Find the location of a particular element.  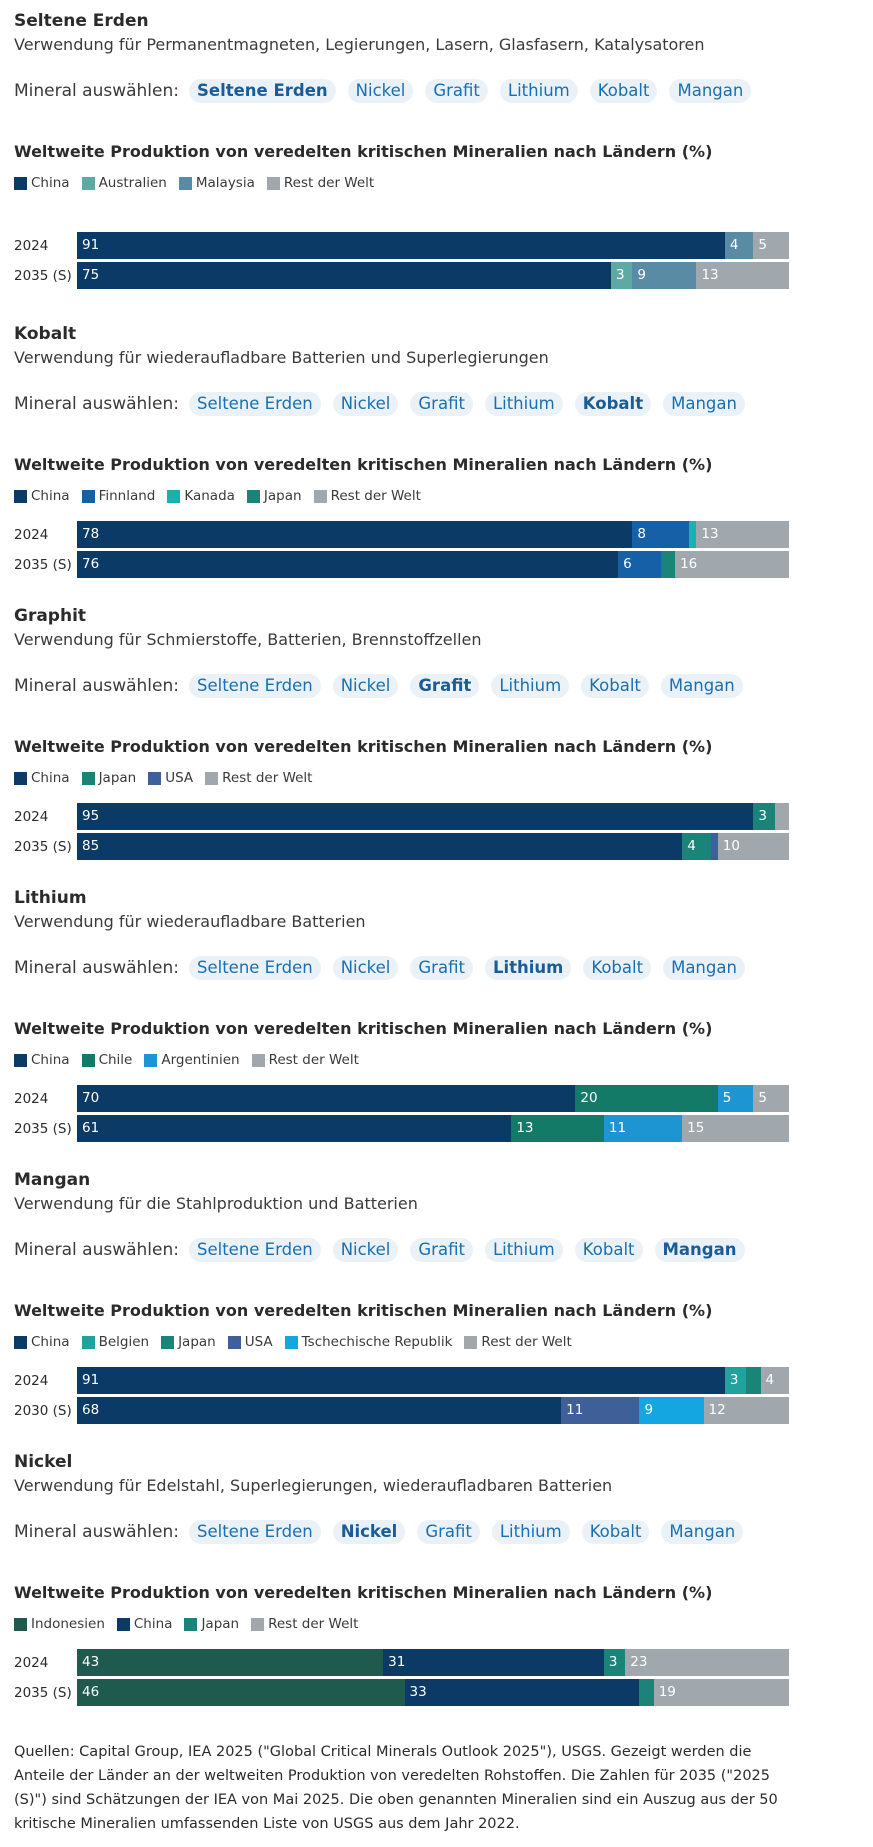

bar-segment-china: 70 is located at coordinates (326, 1098).